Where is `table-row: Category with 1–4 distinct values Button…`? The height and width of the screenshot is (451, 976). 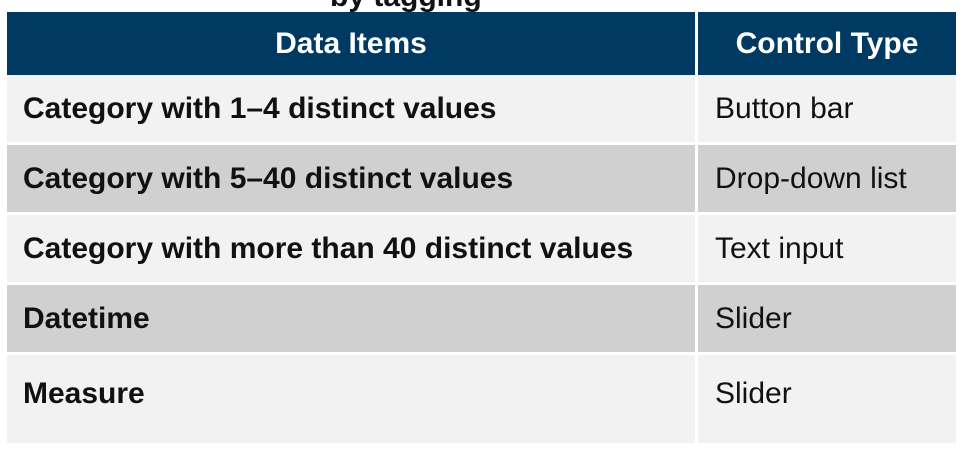
table-row: Category with 1–4 distinct values Button… is located at coordinates (481, 108).